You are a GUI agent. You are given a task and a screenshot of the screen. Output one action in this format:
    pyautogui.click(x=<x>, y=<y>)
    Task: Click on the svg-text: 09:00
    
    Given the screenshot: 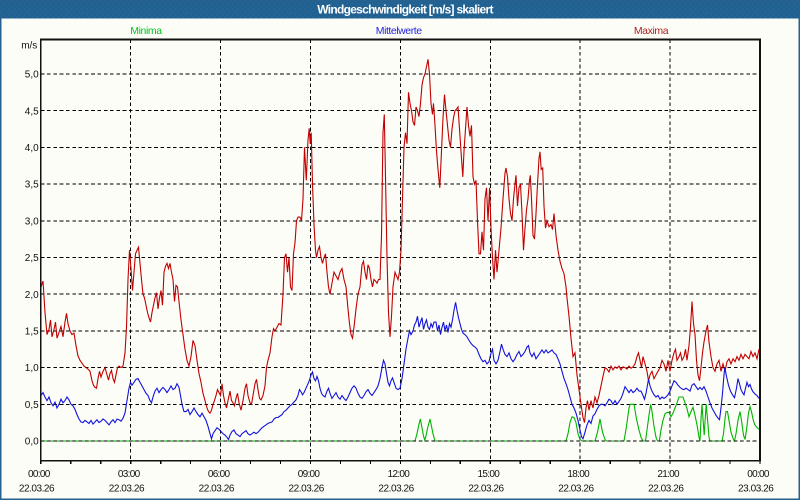 What is the action you would take?
    pyautogui.click(x=309, y=474)
    